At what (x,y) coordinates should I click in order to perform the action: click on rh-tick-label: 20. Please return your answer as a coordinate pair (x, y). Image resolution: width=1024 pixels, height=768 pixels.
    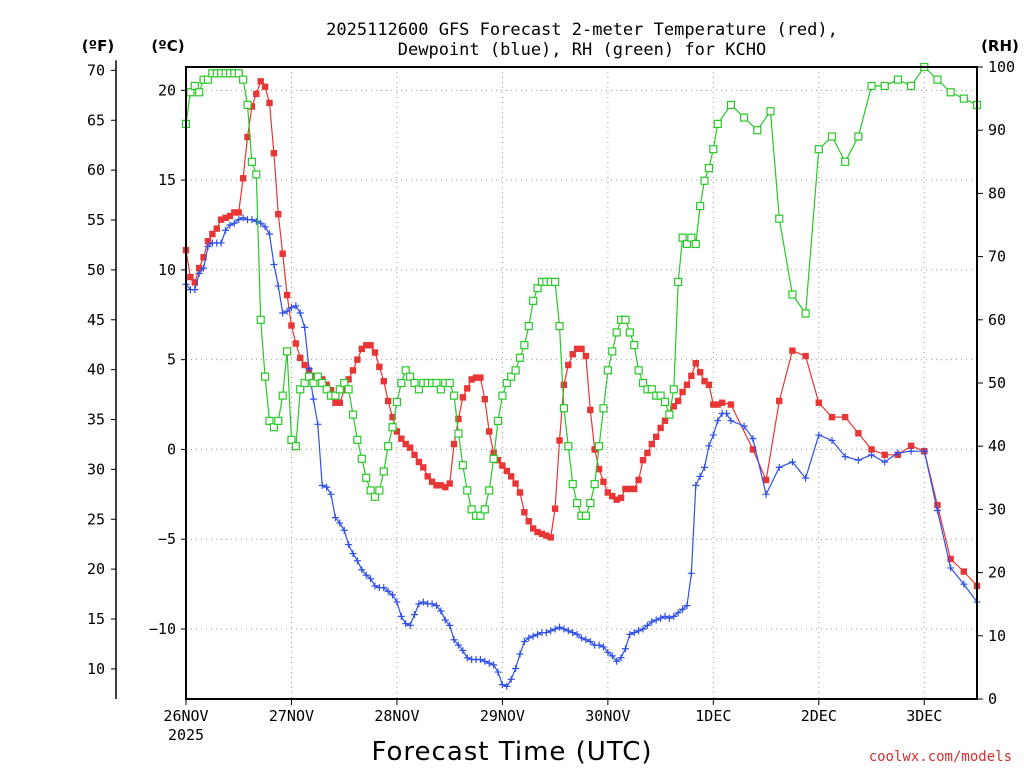
    Looking at the image, I should click on (997, 573).